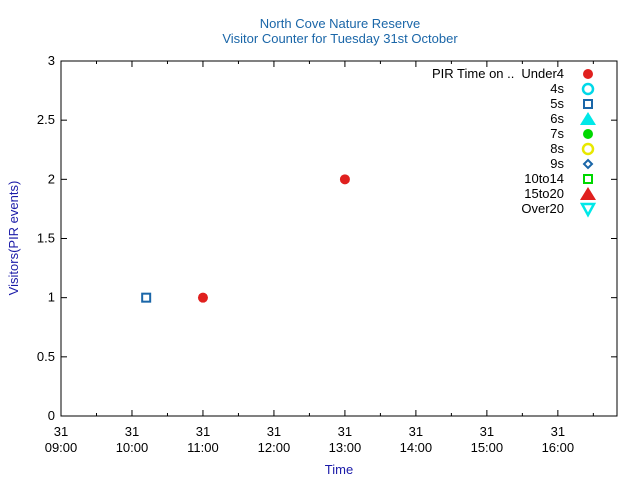  Describe the element at coordinates (46, 356) in the screenshot. I see `y-tick-label: 0.5` at that location.